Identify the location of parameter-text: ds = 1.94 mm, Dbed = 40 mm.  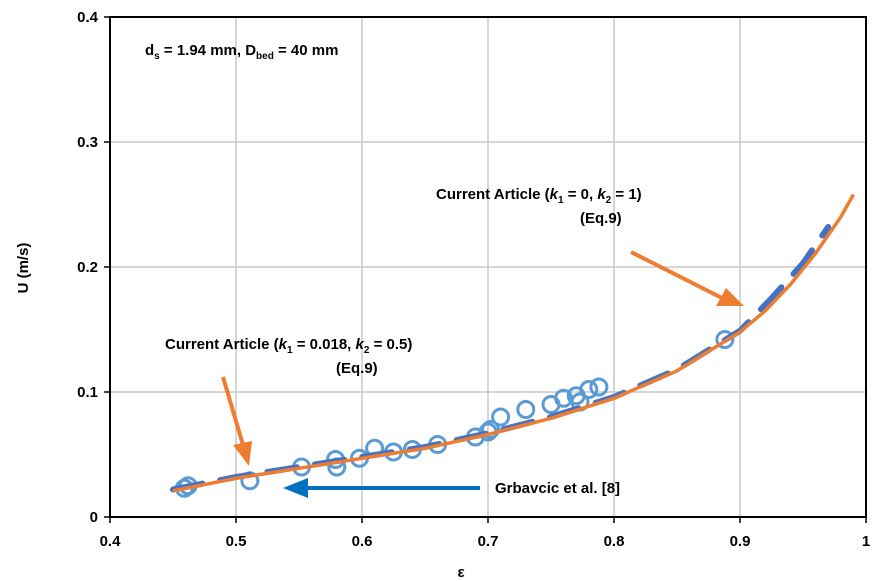
(241, 52).